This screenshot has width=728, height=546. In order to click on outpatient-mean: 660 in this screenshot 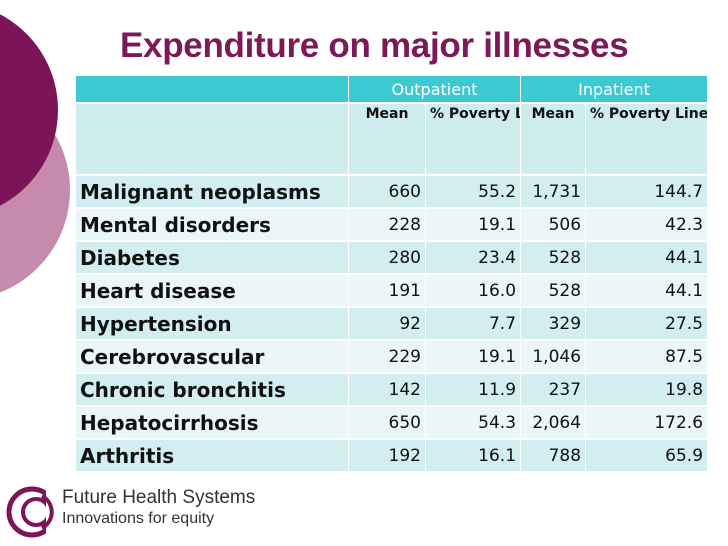, I will do `click(387, 191)`.